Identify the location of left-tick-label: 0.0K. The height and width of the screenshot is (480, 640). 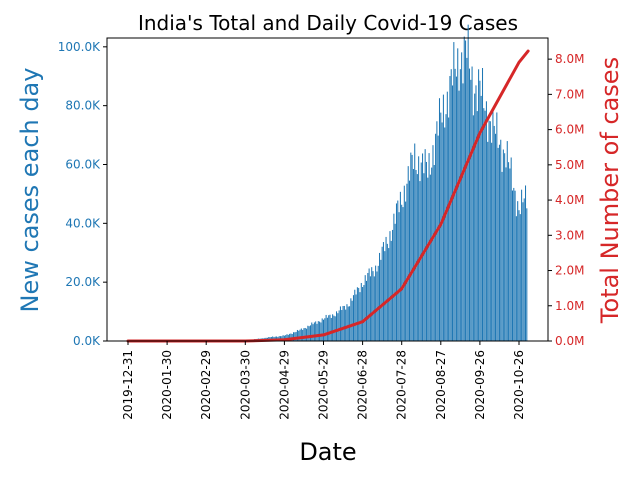
(87, 341).